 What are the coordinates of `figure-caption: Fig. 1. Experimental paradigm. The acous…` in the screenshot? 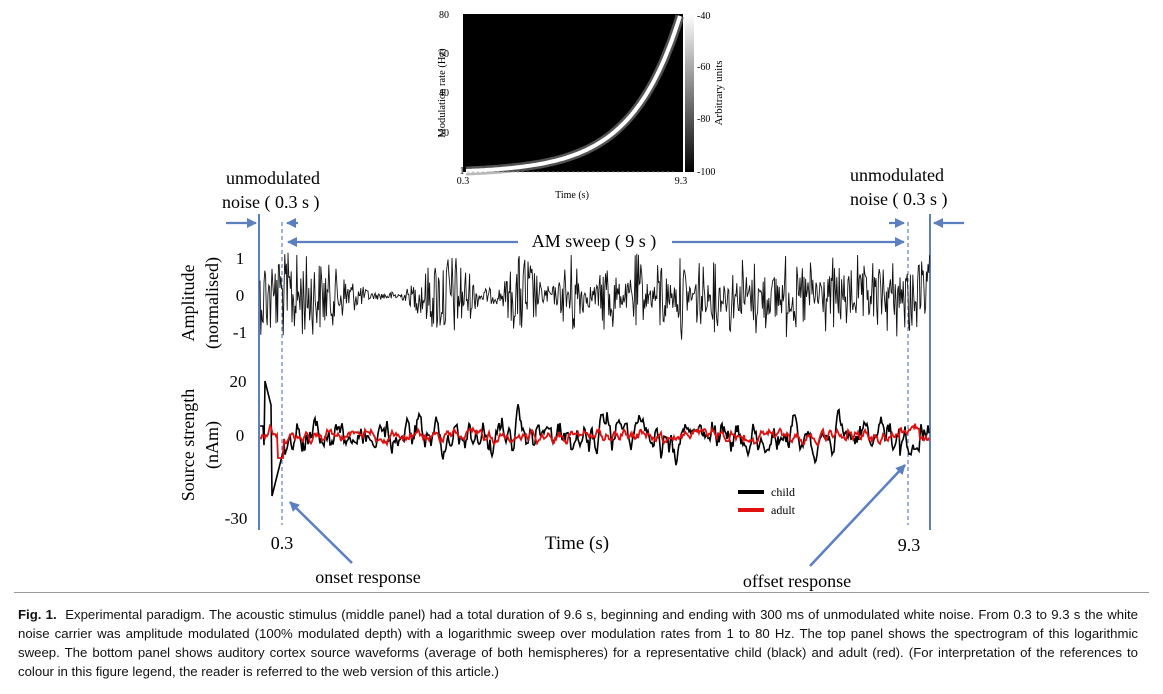 It's located at (578, 643).